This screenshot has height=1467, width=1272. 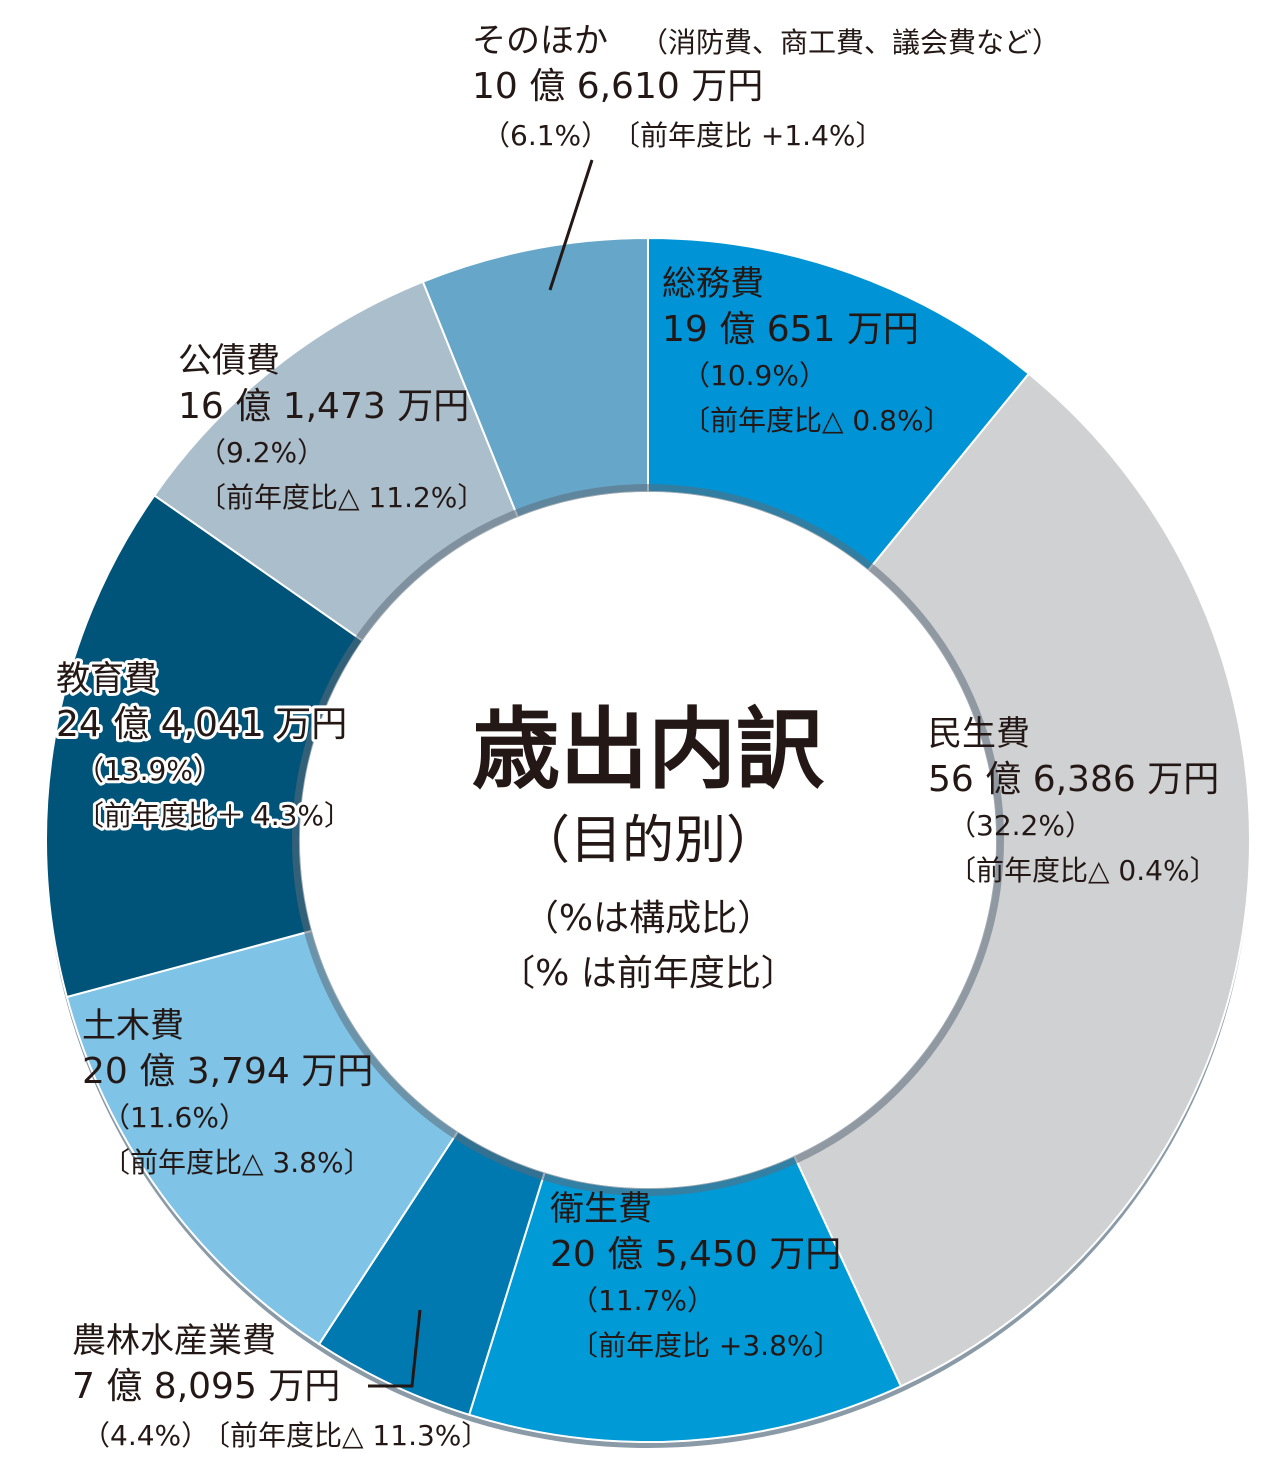 I want to click on slice-label-name: 農林水産業費, so click(x=174, y=1341).